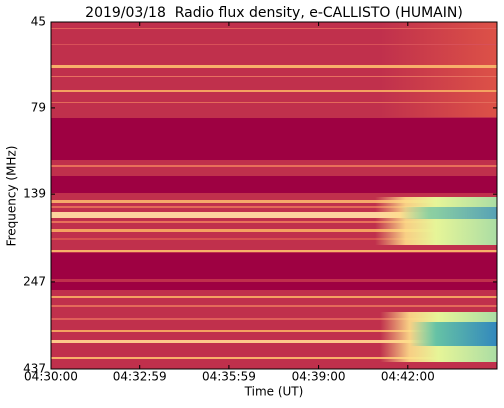  I want to click on x-tick-label: 04:42:00, so click(408, 377).